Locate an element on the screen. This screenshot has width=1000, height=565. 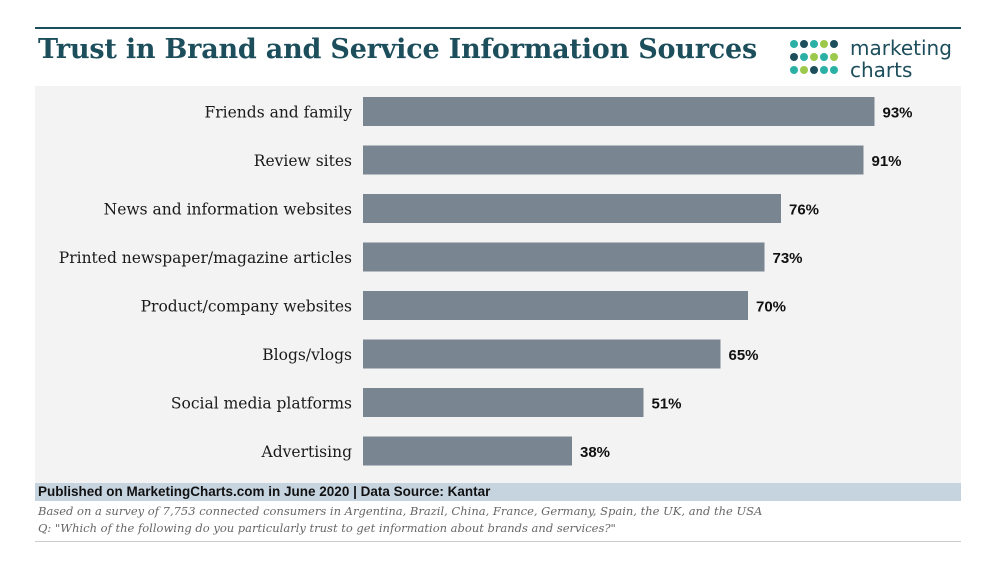
logo-dots-icon is located at coordinates (816, 60).